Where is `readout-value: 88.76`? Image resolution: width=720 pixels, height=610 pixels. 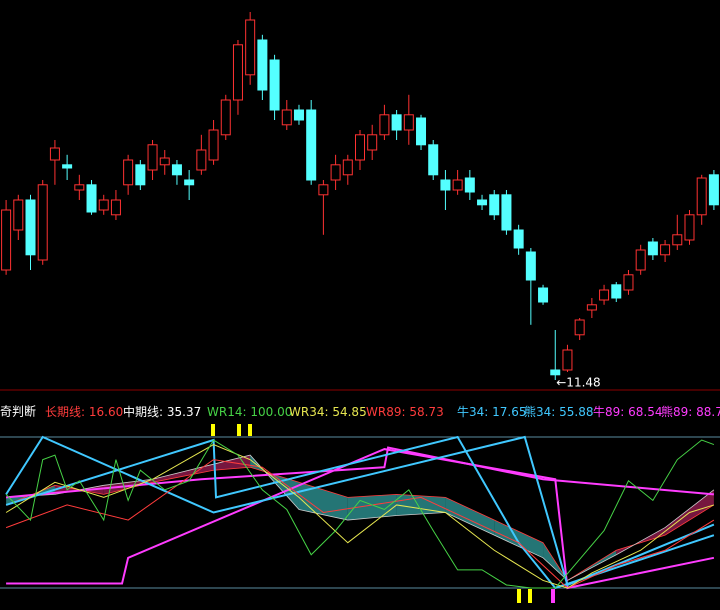 readout-value: 88.76 is located at coordinates (708, 412).